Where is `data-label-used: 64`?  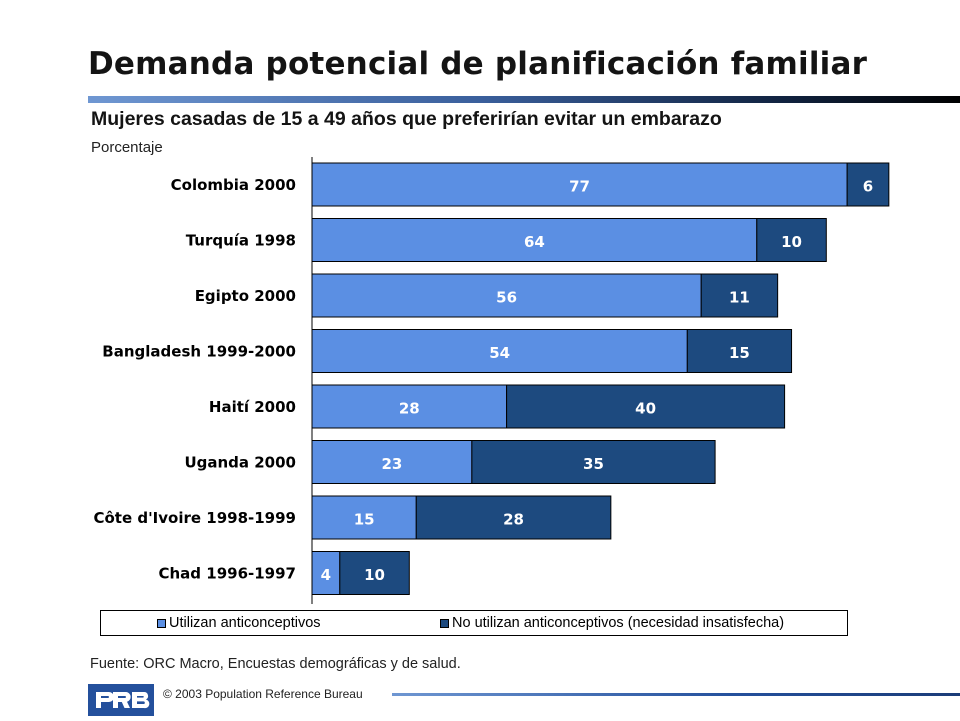
data-label-used: 64 is located at coordinates (534, 242).